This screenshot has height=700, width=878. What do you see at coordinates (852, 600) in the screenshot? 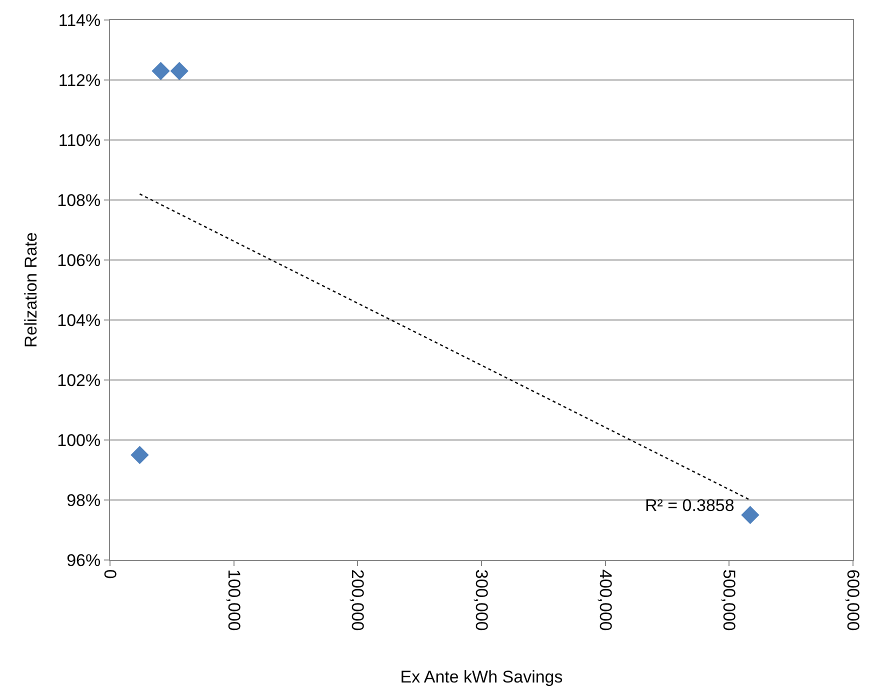
I see `x-tick-label: 600,000` at bounding box center [852, 600].